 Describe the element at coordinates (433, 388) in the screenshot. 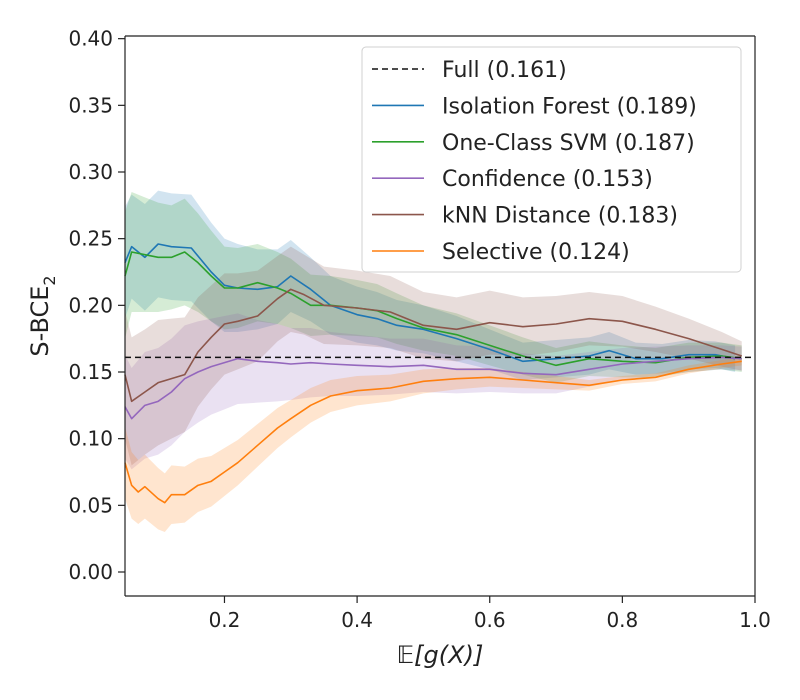

I see `confidence-line` at that location.